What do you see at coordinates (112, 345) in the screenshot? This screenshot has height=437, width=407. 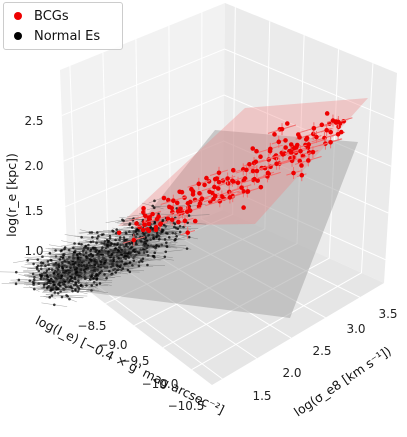 I see `x-tick-label: −9.0` at bounding box center [112, 345].